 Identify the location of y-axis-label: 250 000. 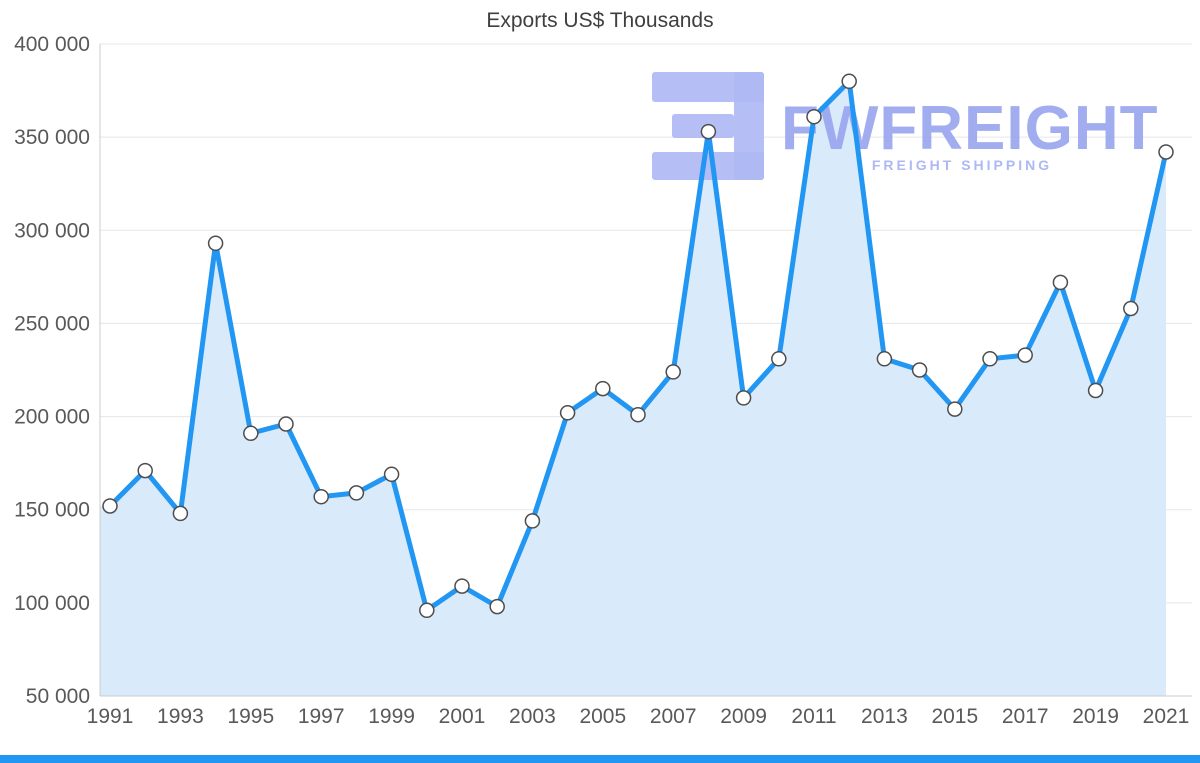
(52, 323).